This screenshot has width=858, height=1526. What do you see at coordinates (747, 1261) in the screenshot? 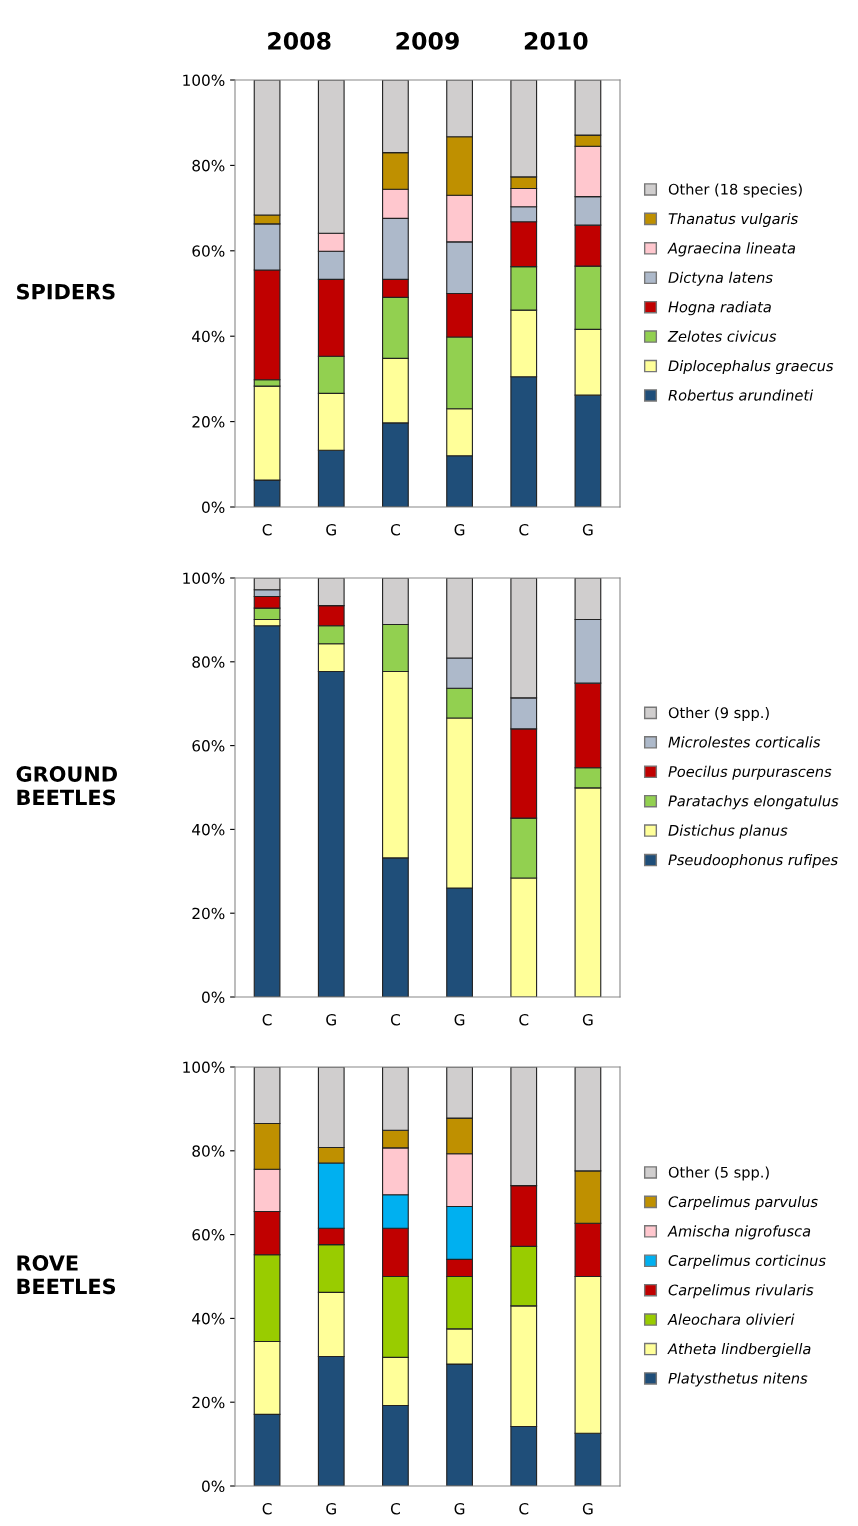
I see `legend-label: Carpelimus corticinus` at bounding box center [747, 1261].